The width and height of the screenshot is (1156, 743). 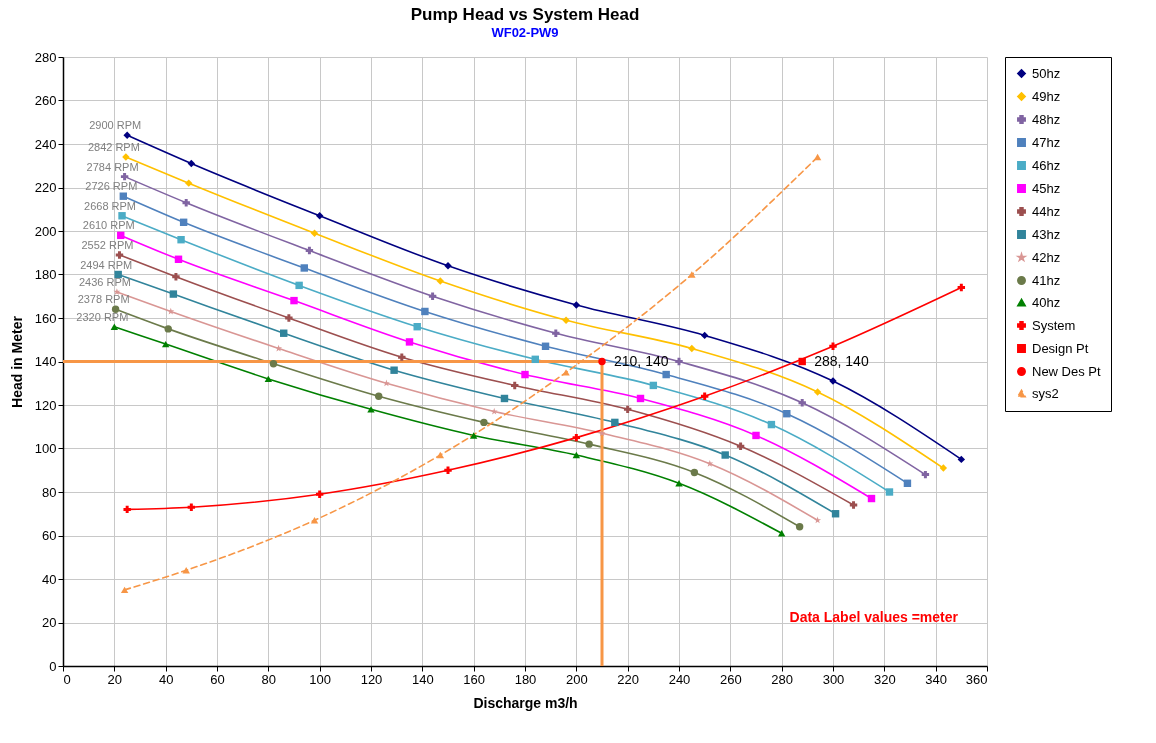 I want to click on y-tick-label: 220, so click(x=45, y=187).